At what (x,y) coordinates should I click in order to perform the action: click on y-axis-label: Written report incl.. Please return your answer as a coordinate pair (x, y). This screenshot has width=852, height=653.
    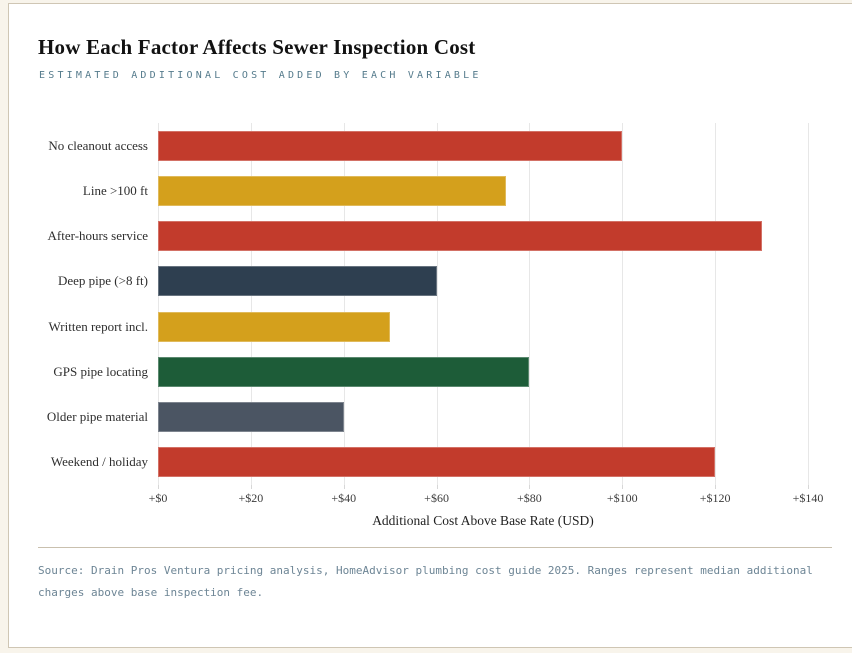
    Looking at the image, I should click on (93, 326).